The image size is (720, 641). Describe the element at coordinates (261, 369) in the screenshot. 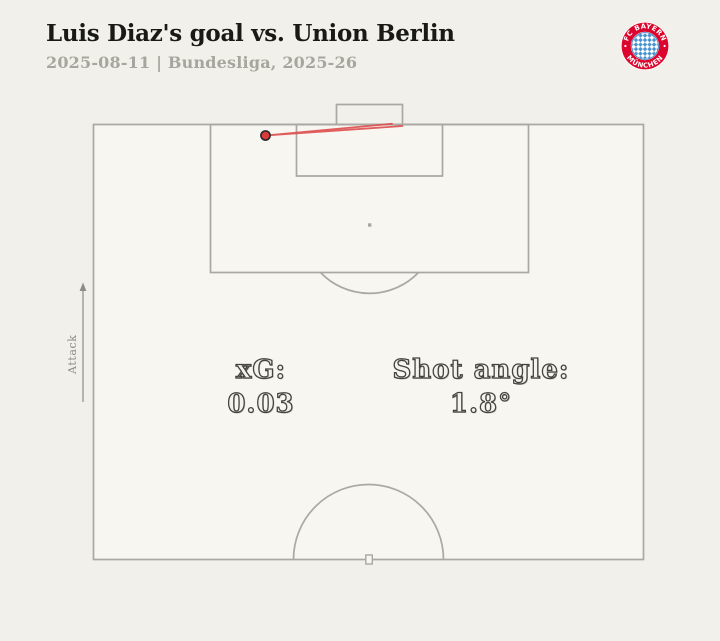

I see `xg-label: xG:` at that location.